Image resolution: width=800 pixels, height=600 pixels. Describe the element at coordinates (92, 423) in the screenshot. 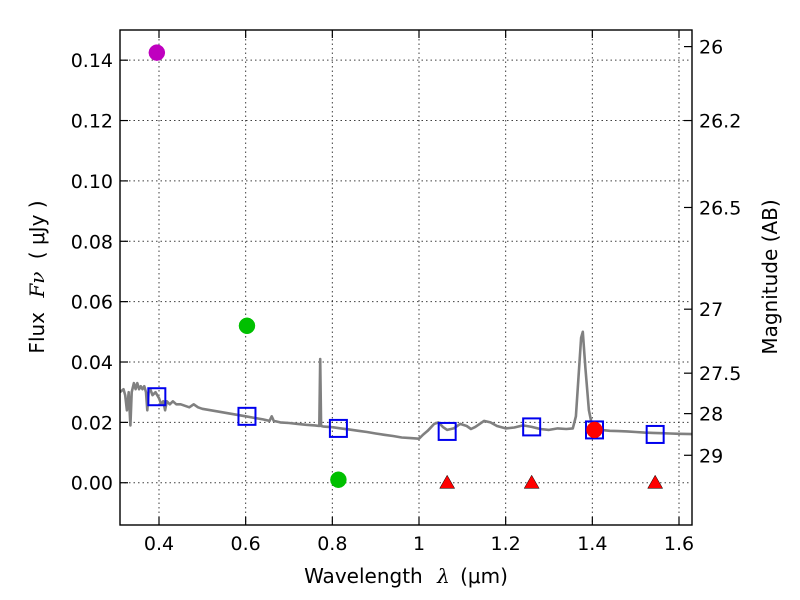

I see `y-tick-label: 0.02` at that location.